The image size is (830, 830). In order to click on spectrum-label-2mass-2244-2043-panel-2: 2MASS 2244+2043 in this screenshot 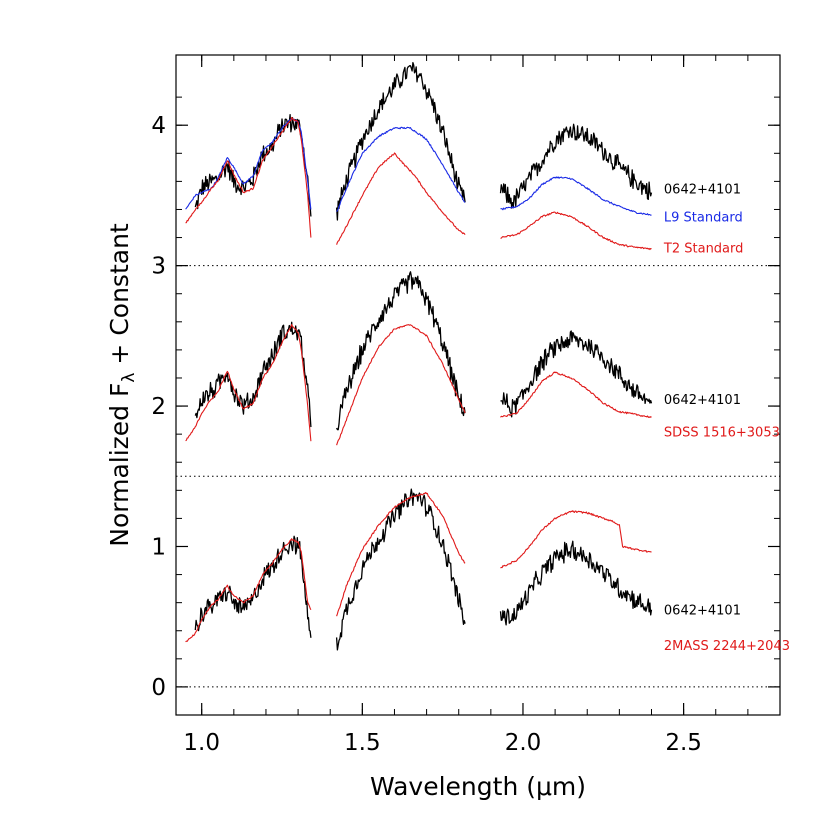, I will do `click(727, 646)`.